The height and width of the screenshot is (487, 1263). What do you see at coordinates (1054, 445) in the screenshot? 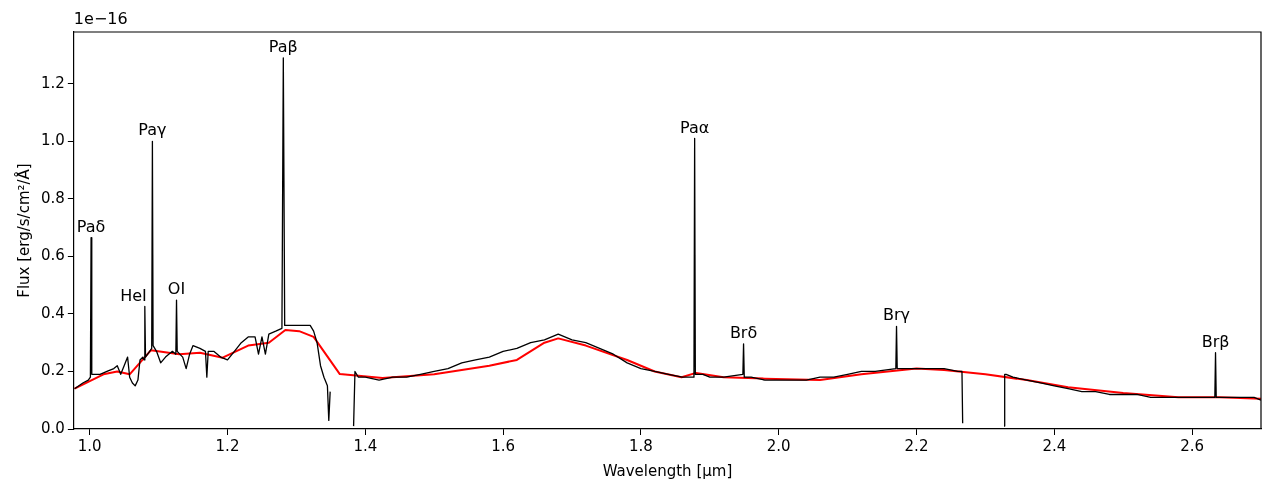
I see `x-tick-label: 2.4` at bounding box center [1054, 445].